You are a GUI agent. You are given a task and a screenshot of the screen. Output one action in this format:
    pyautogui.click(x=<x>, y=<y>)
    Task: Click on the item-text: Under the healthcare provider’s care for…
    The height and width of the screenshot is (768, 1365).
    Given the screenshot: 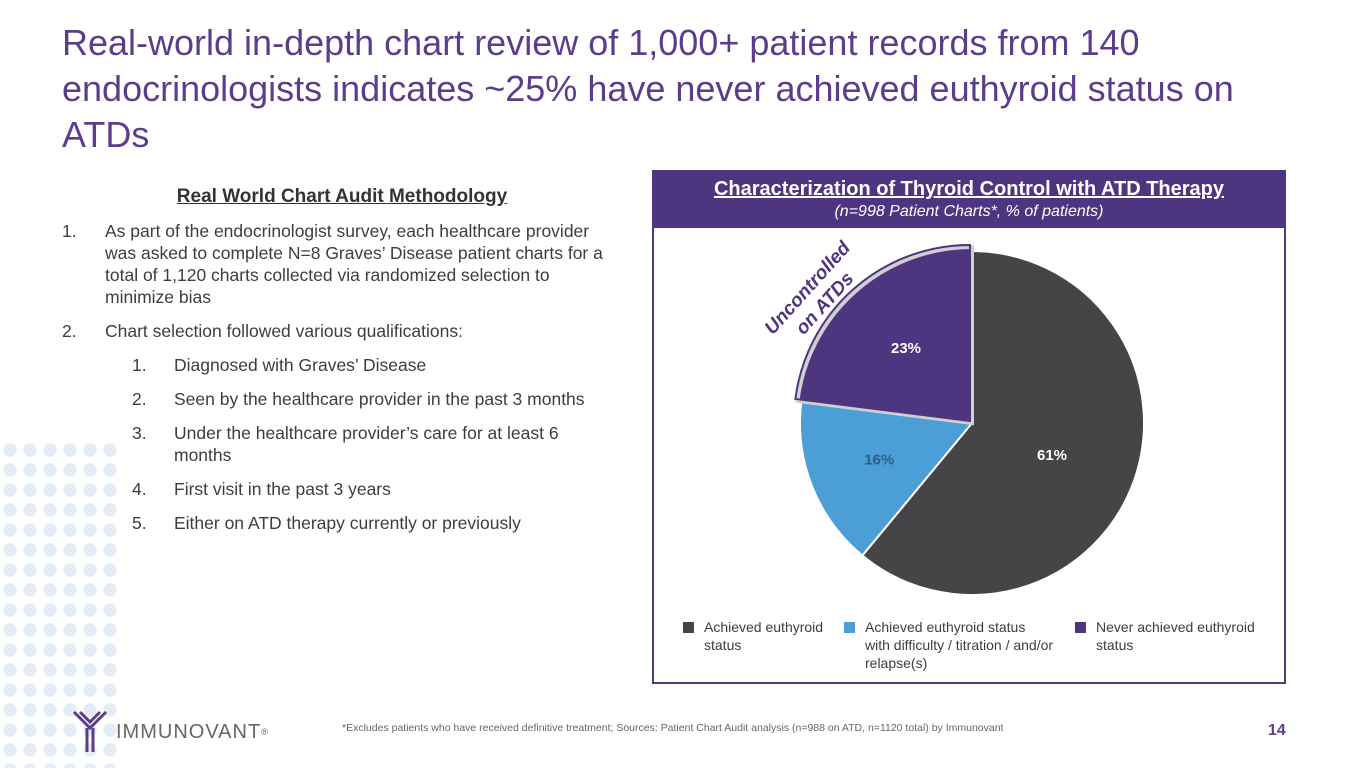 What is the action you would take?
    pyautogui.click(x=366, y=444)
    